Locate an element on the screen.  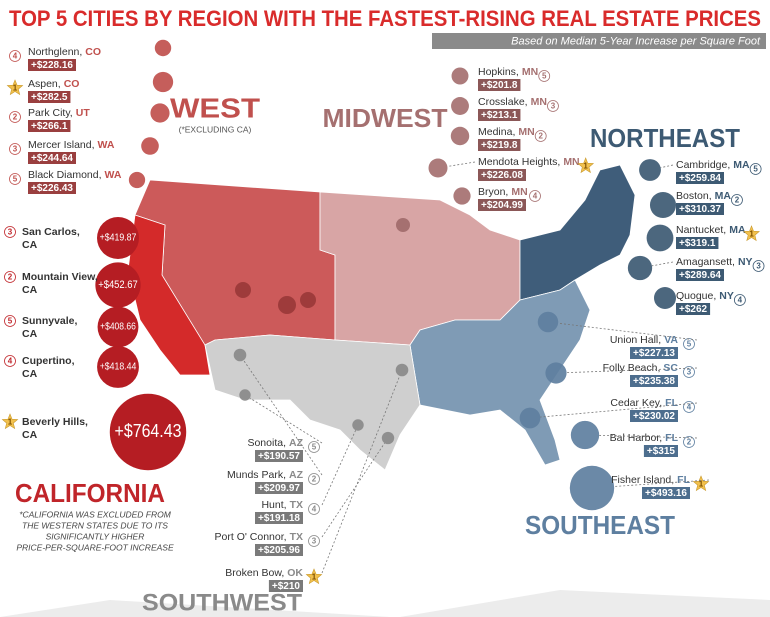
connector is located at coordinates (662, 264).